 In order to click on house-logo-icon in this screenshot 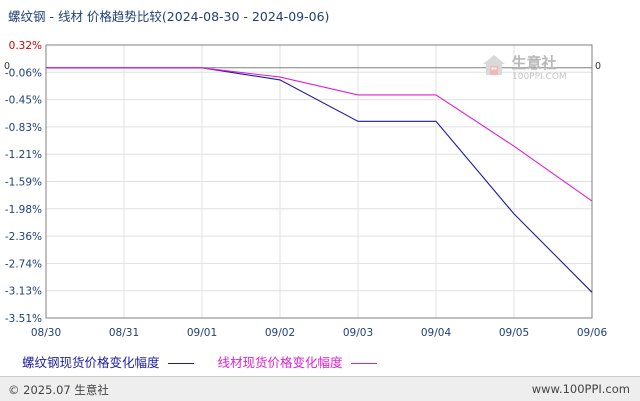, I will do `click(494, 65)`.